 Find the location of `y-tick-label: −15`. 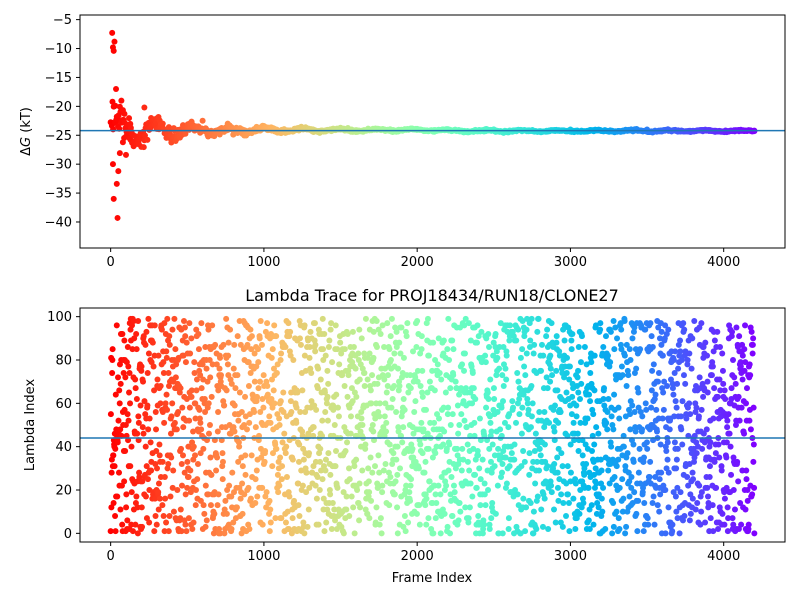

y-tick-label: −15 is located at coordinates (58, 78).